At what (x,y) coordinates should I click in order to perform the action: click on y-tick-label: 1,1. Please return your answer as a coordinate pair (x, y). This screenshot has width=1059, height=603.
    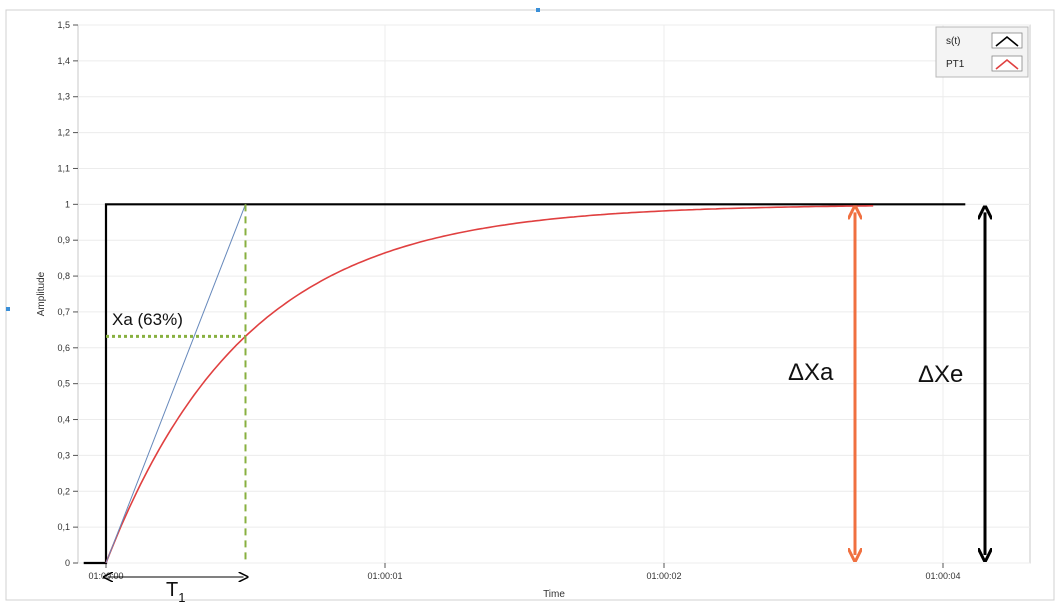
    Looking at the image, I should click on (63, 168).